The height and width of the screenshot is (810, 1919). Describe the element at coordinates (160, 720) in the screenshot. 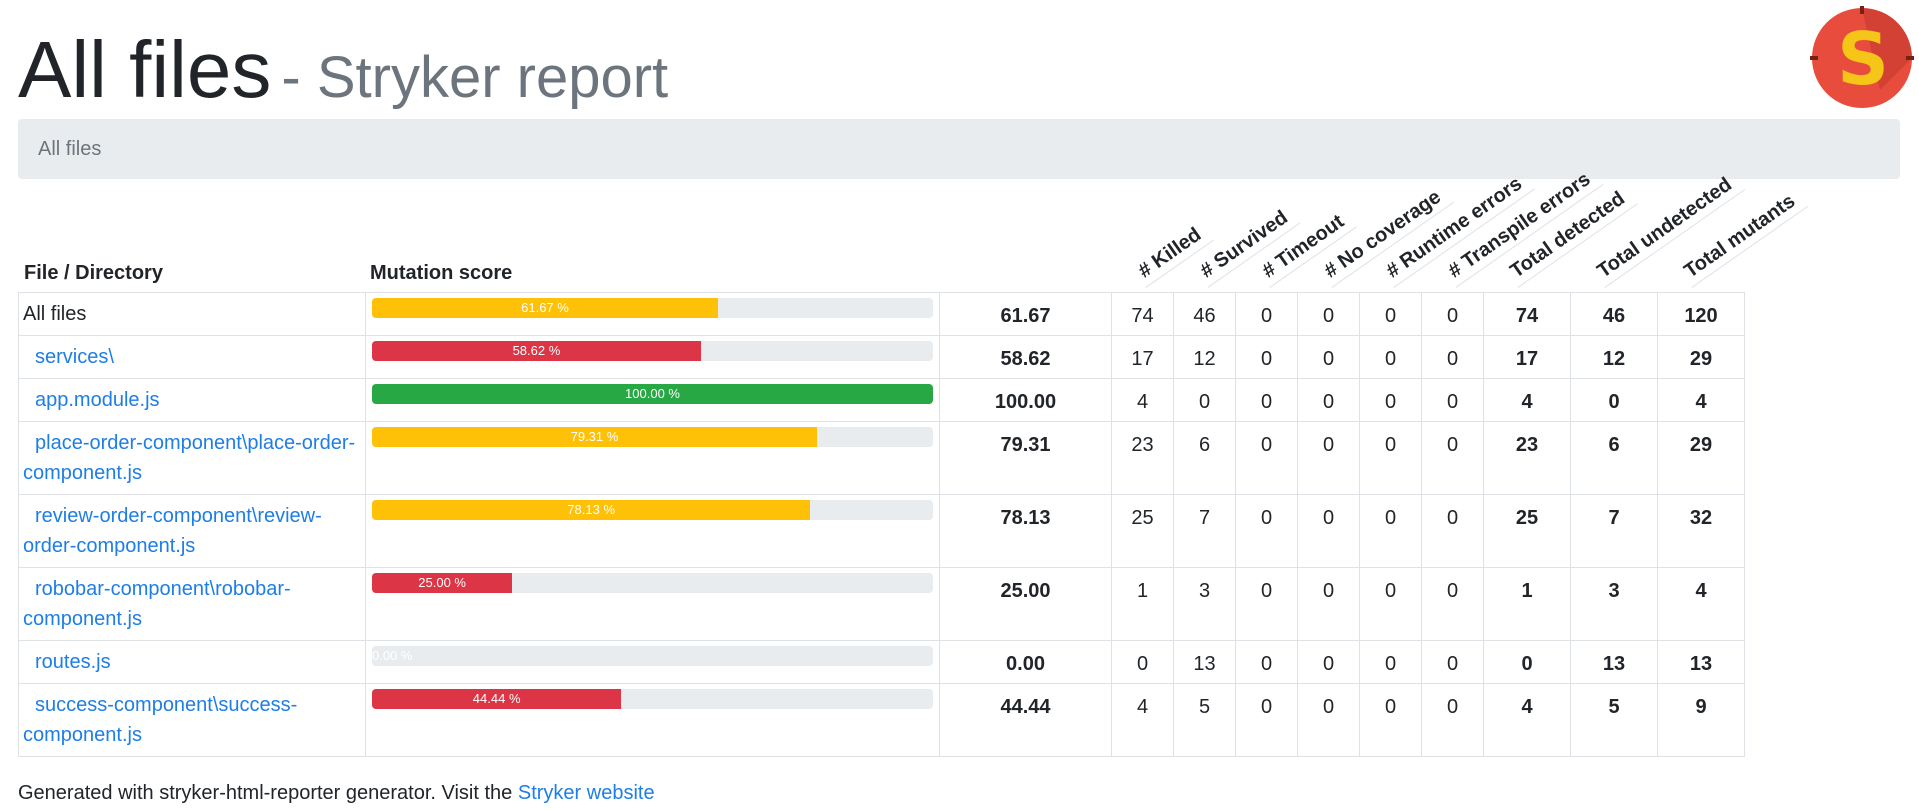

I see `file-link: success-component\success-component.js` at that location.